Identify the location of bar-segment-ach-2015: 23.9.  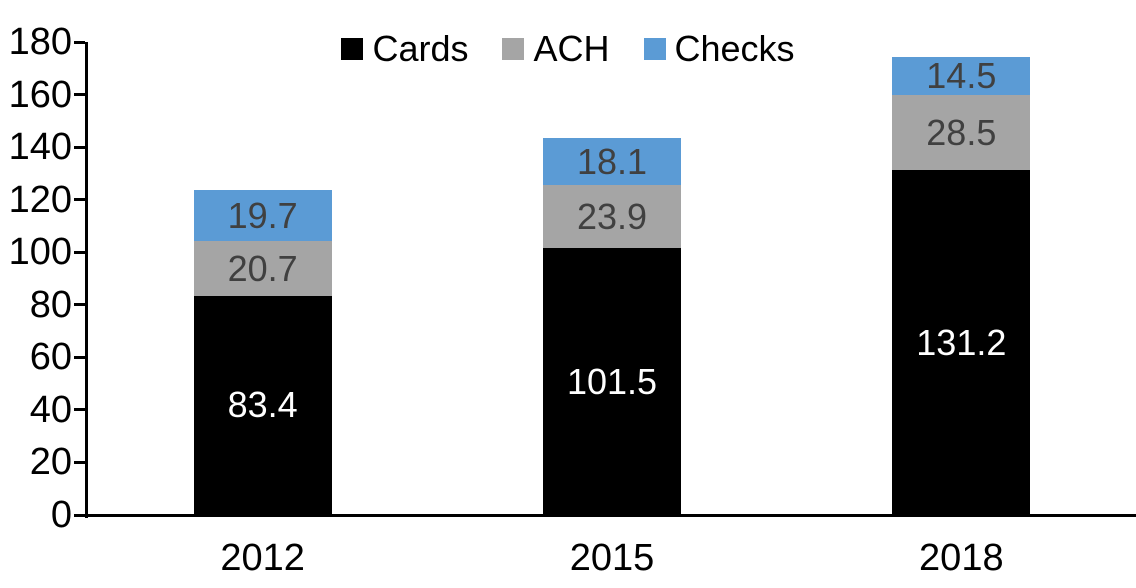
(612, 217).